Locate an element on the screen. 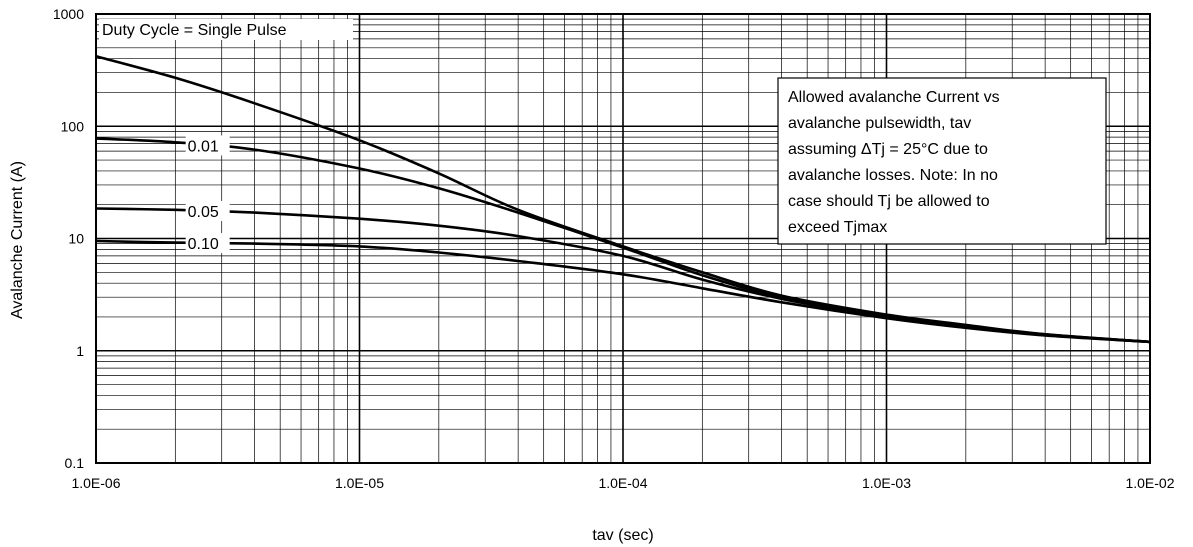 The width and height of the screenshot is (1193, 547). note-line: avalanche pulsewidth, tav is located at coordinates (879, 123).